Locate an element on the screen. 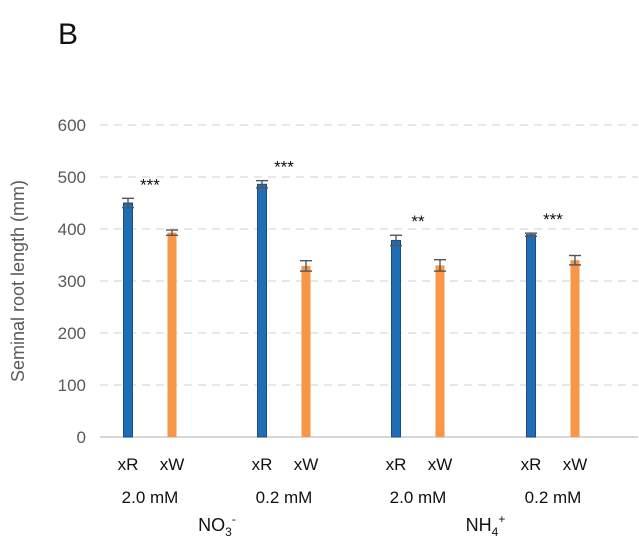  ion-label: NO3- is located at coordinates (217, 525).